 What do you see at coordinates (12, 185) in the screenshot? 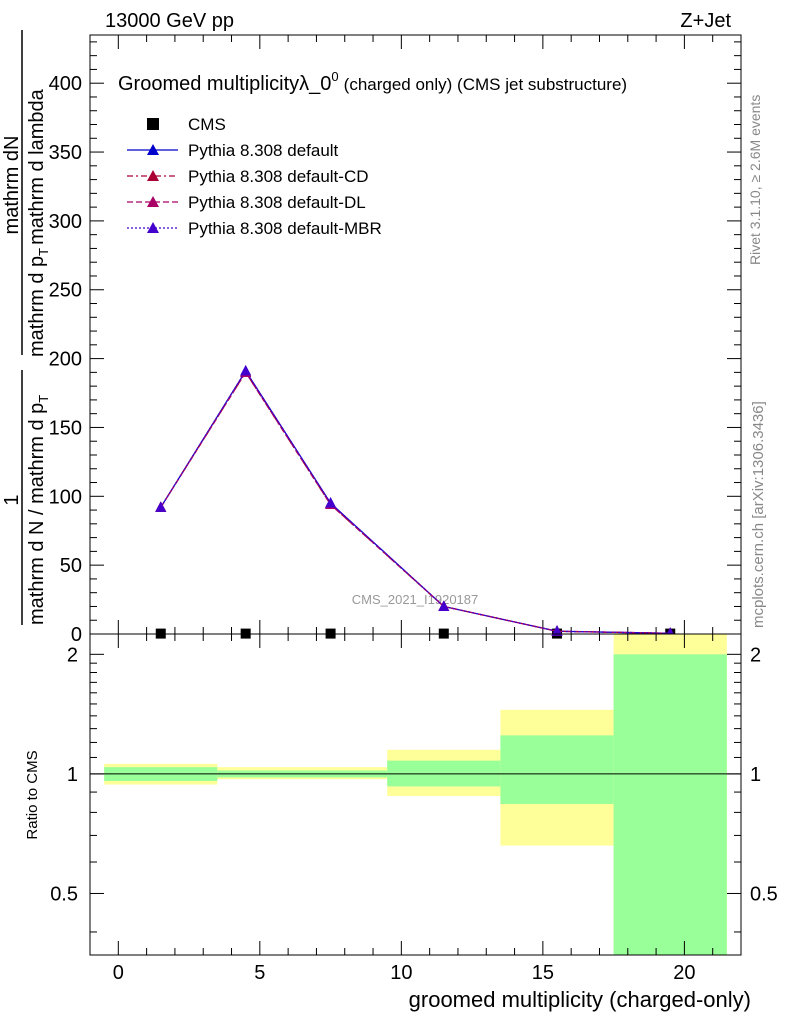
I see `ylabel-numerator: mathrm dN` at bounding box center [12, 185].